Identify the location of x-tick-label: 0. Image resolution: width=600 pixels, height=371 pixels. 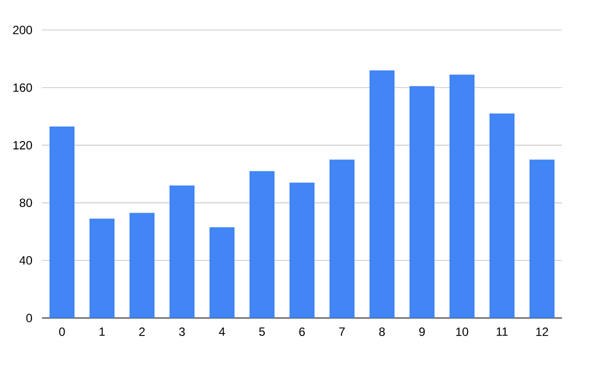
(62, 332).